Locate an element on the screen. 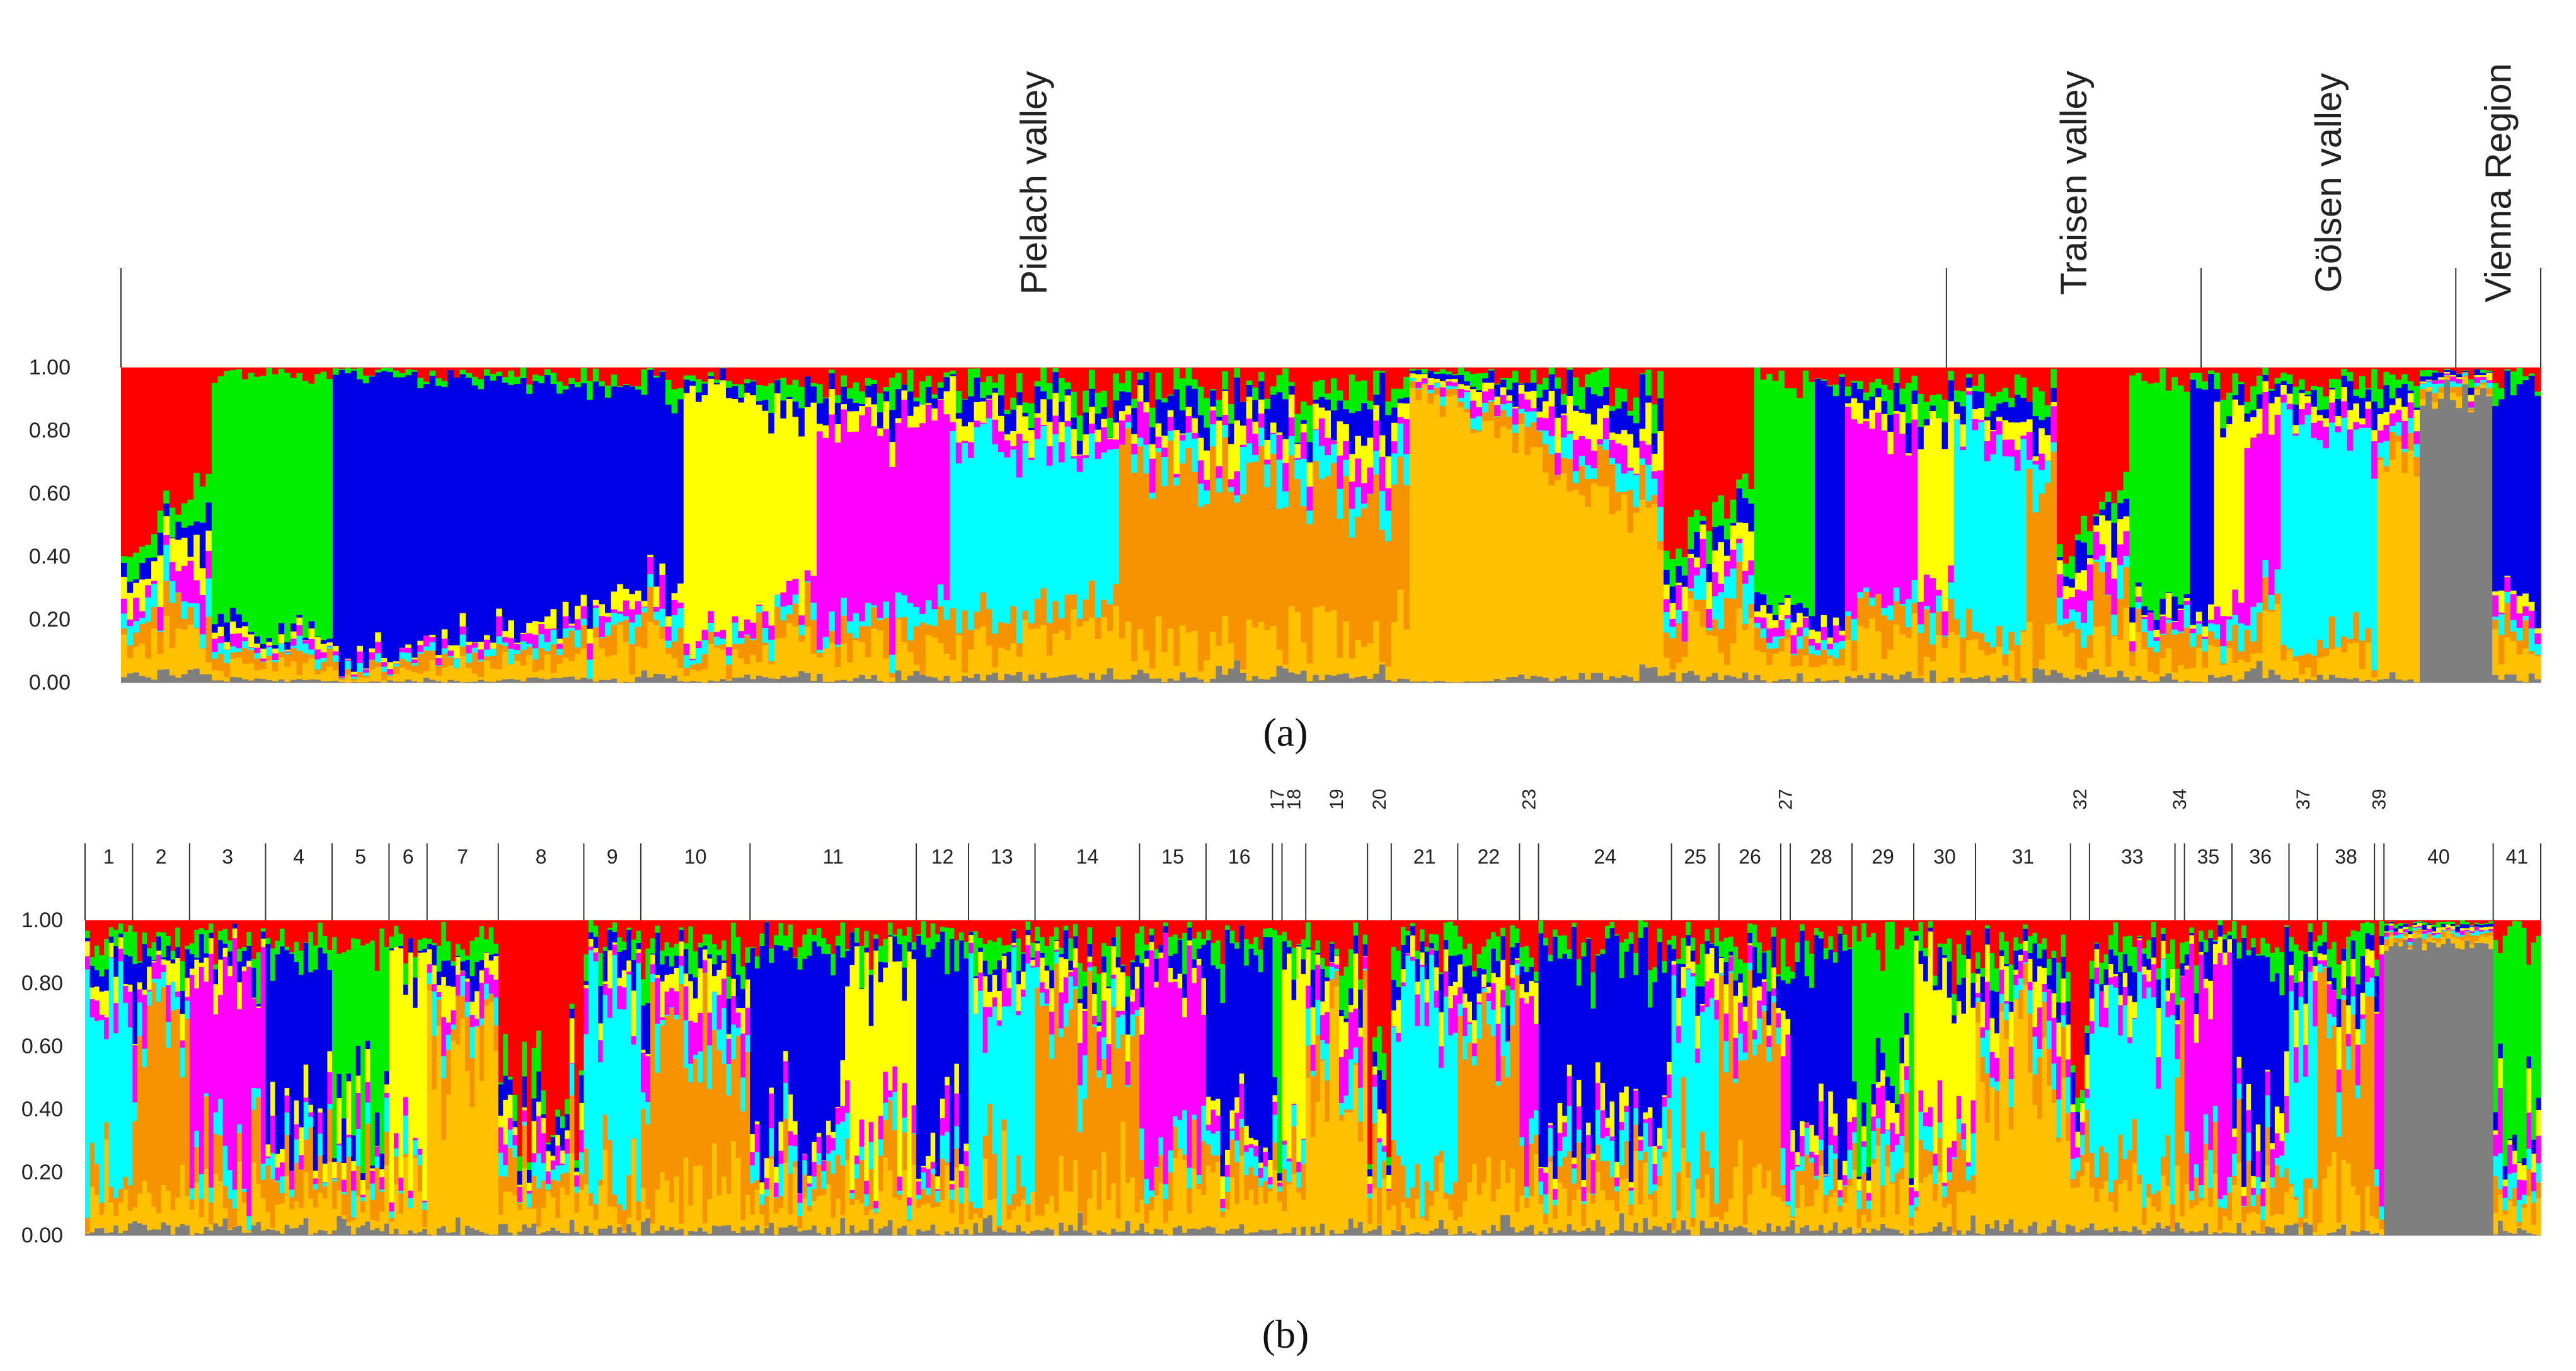 Image resolution: width=2576 pixels, height=1371 pixels. panel-a-bar-268-red is located at coordinates (1745, 420).